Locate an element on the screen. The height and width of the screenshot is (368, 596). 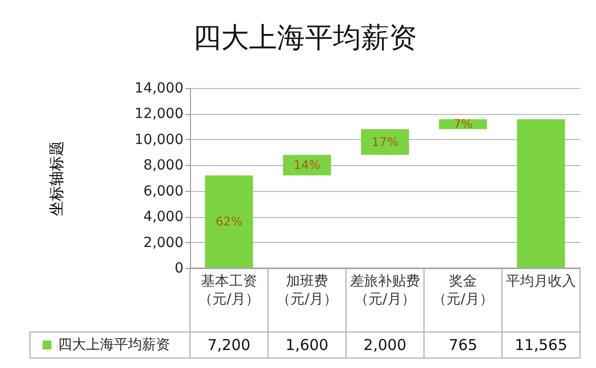
y-tick-label: 4,000 is located at coordinates (163, 217).